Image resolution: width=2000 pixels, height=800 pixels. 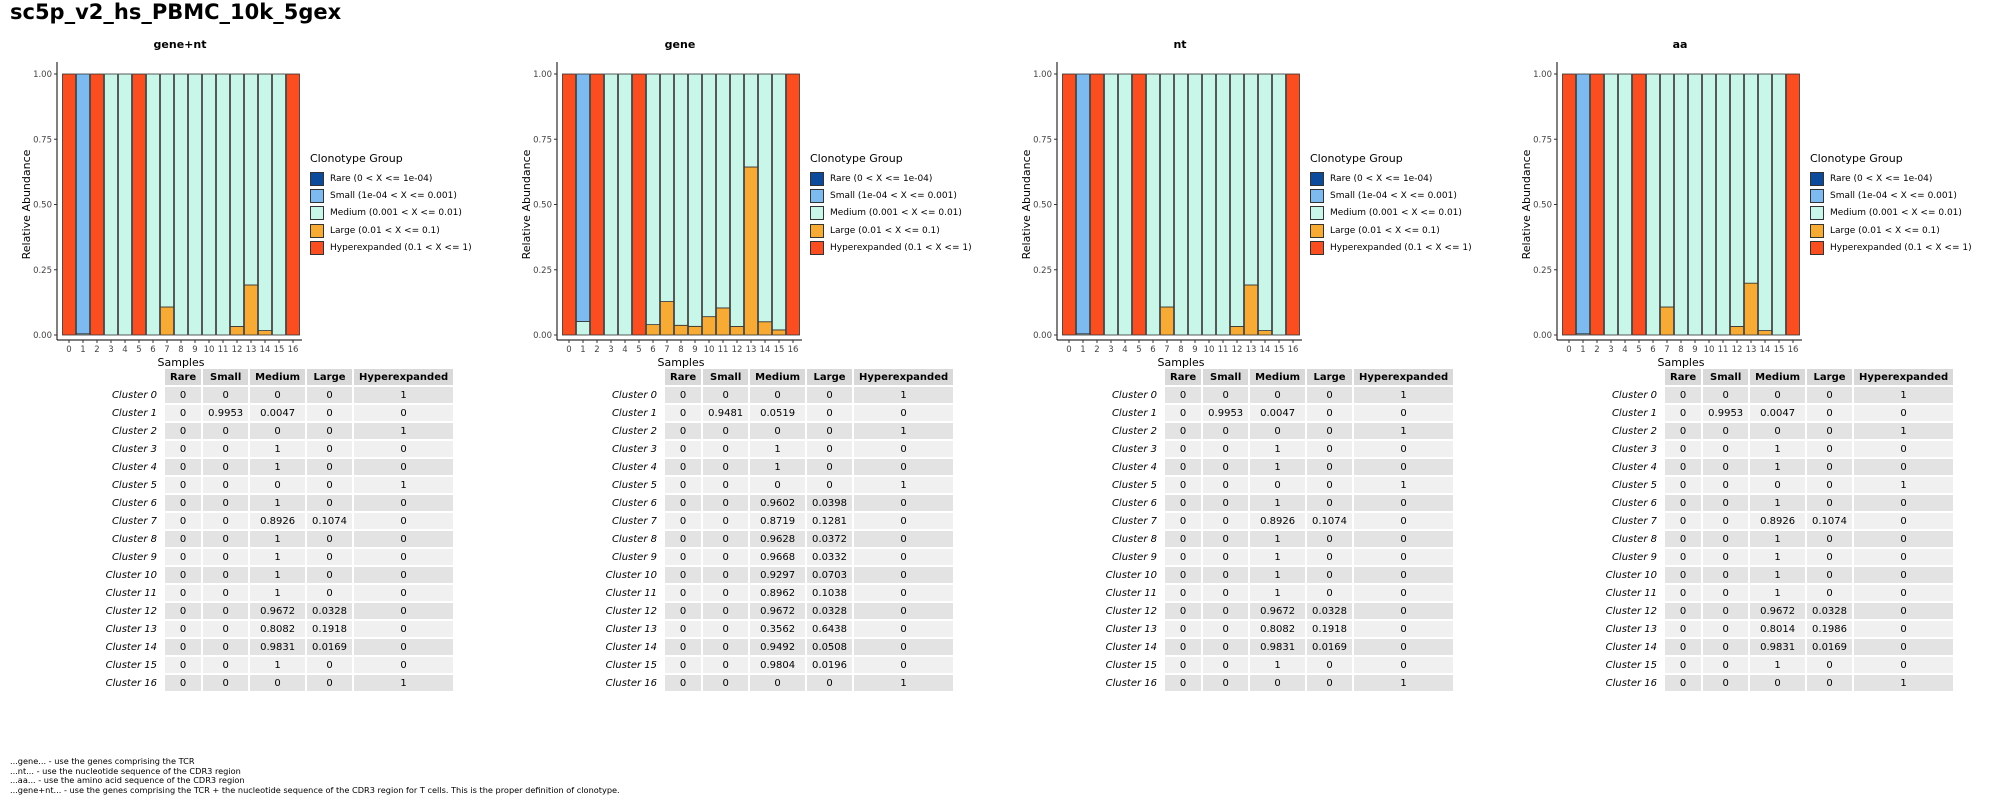 What do you see at coordinates (793, 350) in the screenshot?
I see `x-tick-label: 16` at bounding box center [793, 350].